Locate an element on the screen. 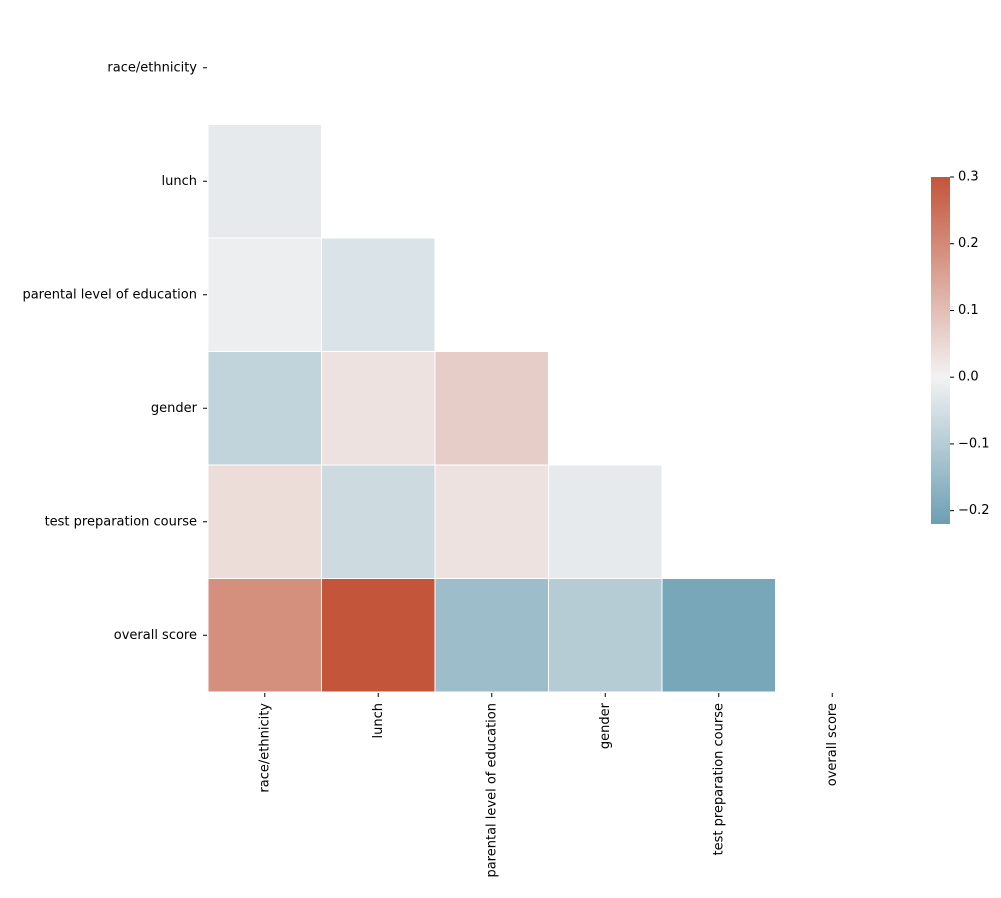  y-tick-label: test preparation course is located at coordinates (121, 521).